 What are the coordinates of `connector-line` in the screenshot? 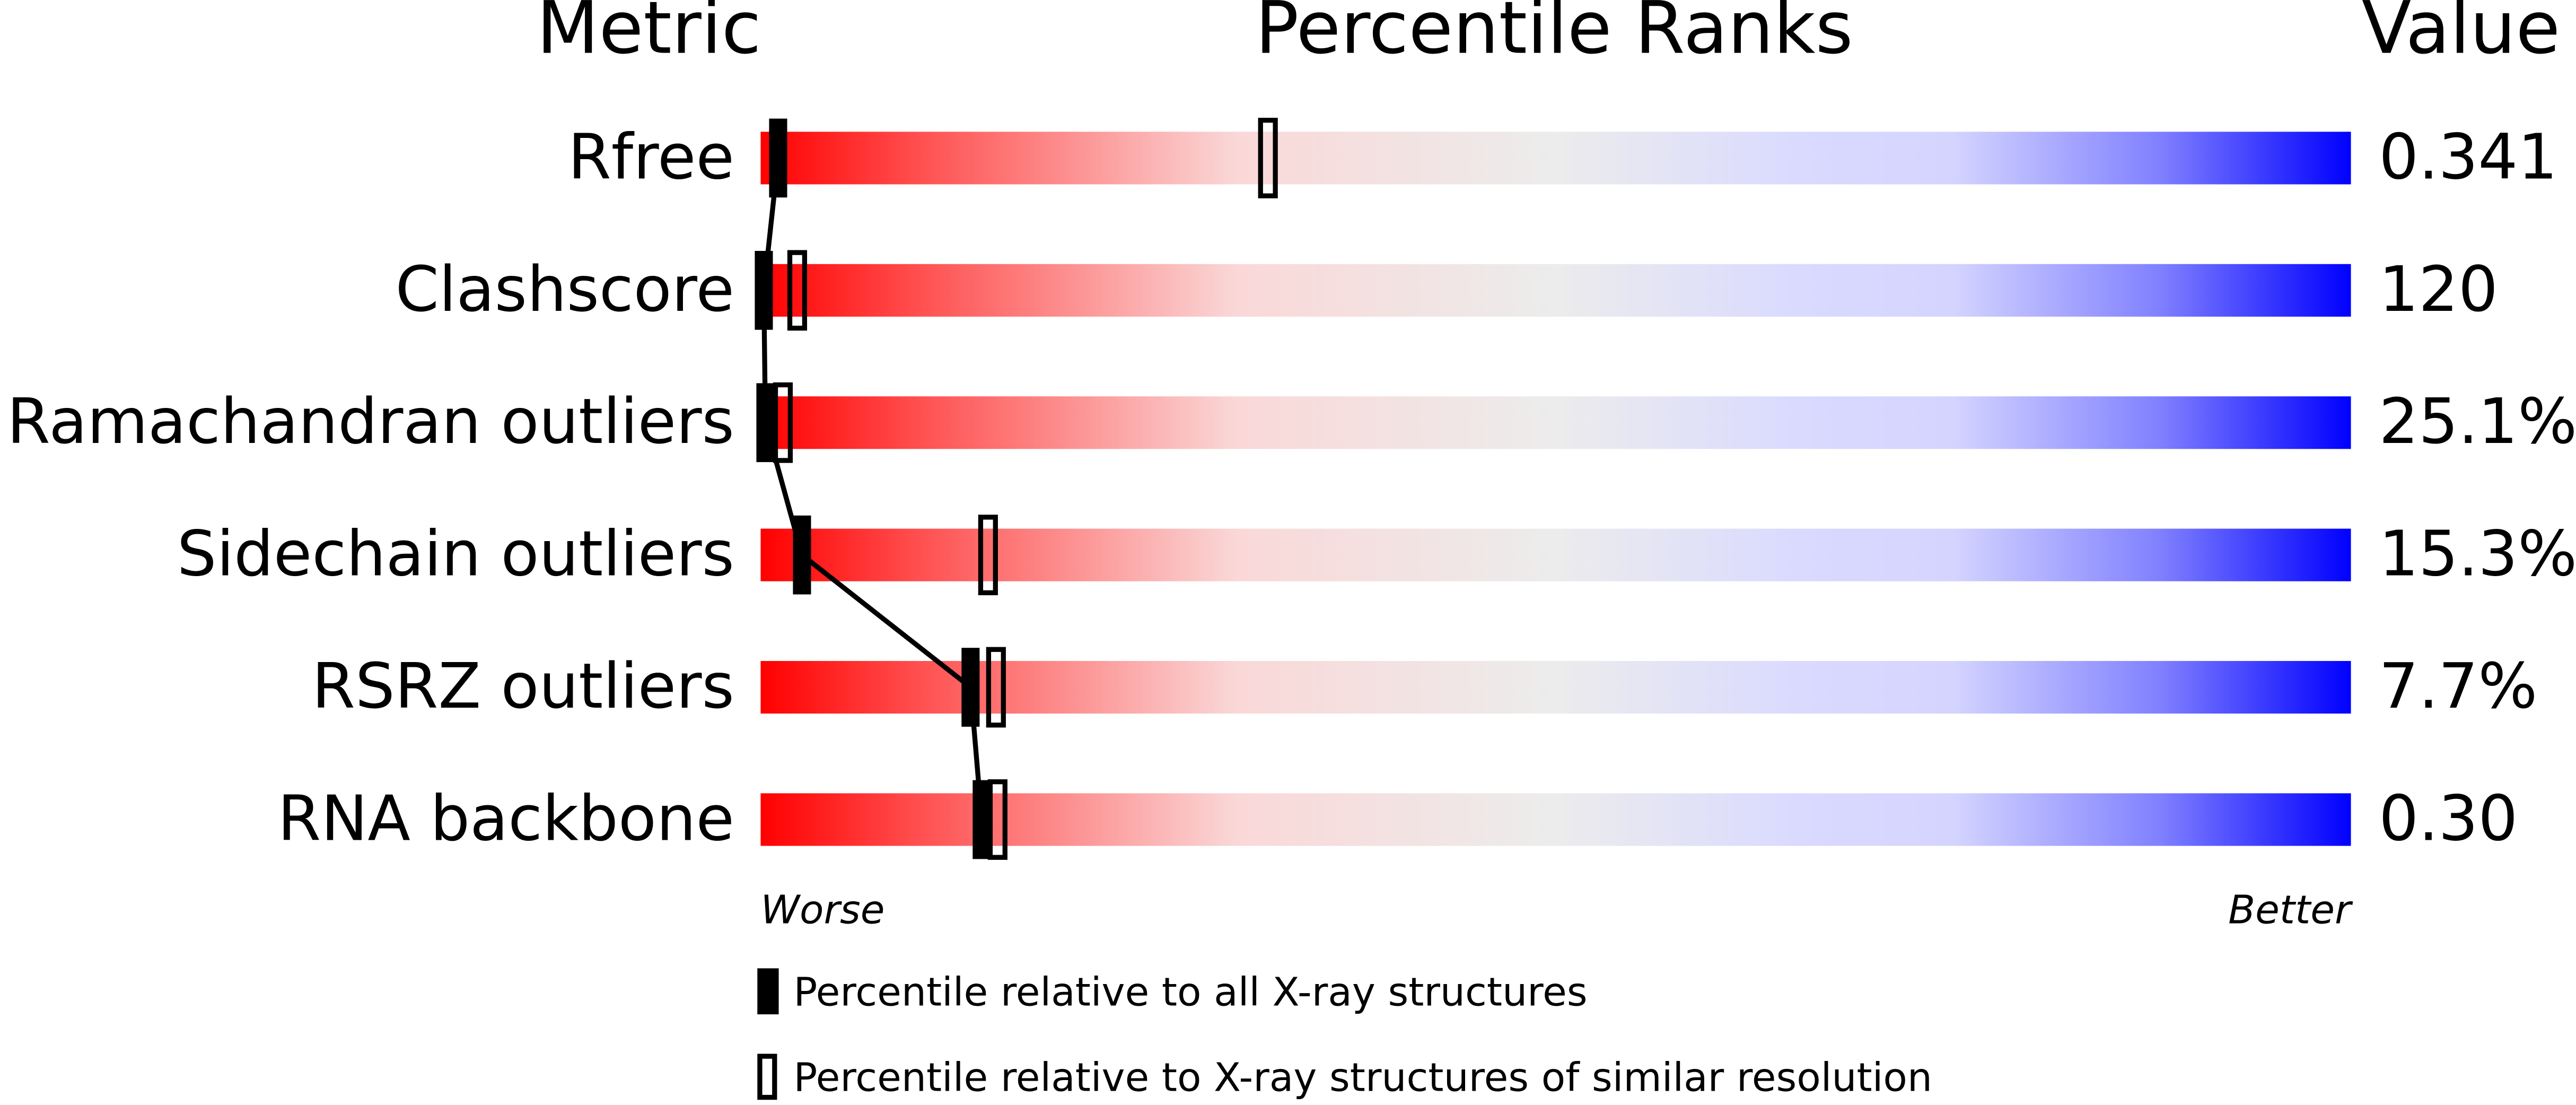 It's located at (872, 489).